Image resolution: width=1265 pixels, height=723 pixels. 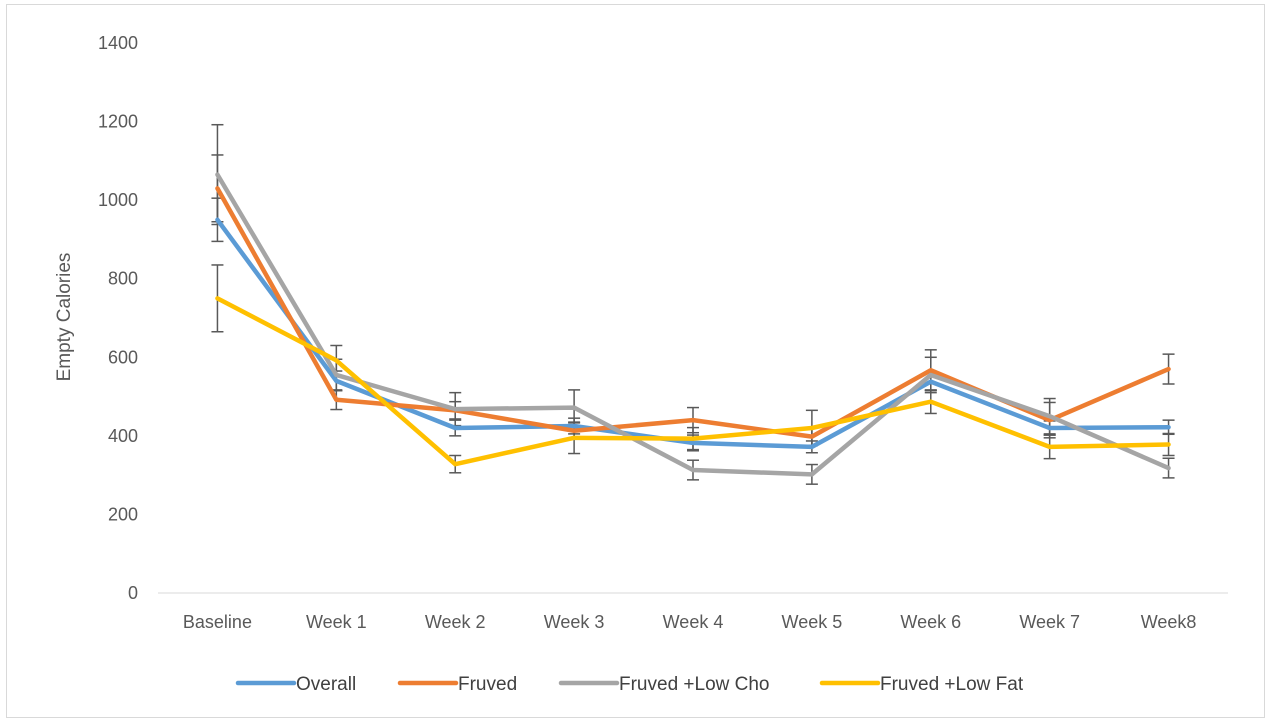 I want to click on legend-item: Fruved +Low Fat, so click(x=921, y=684).